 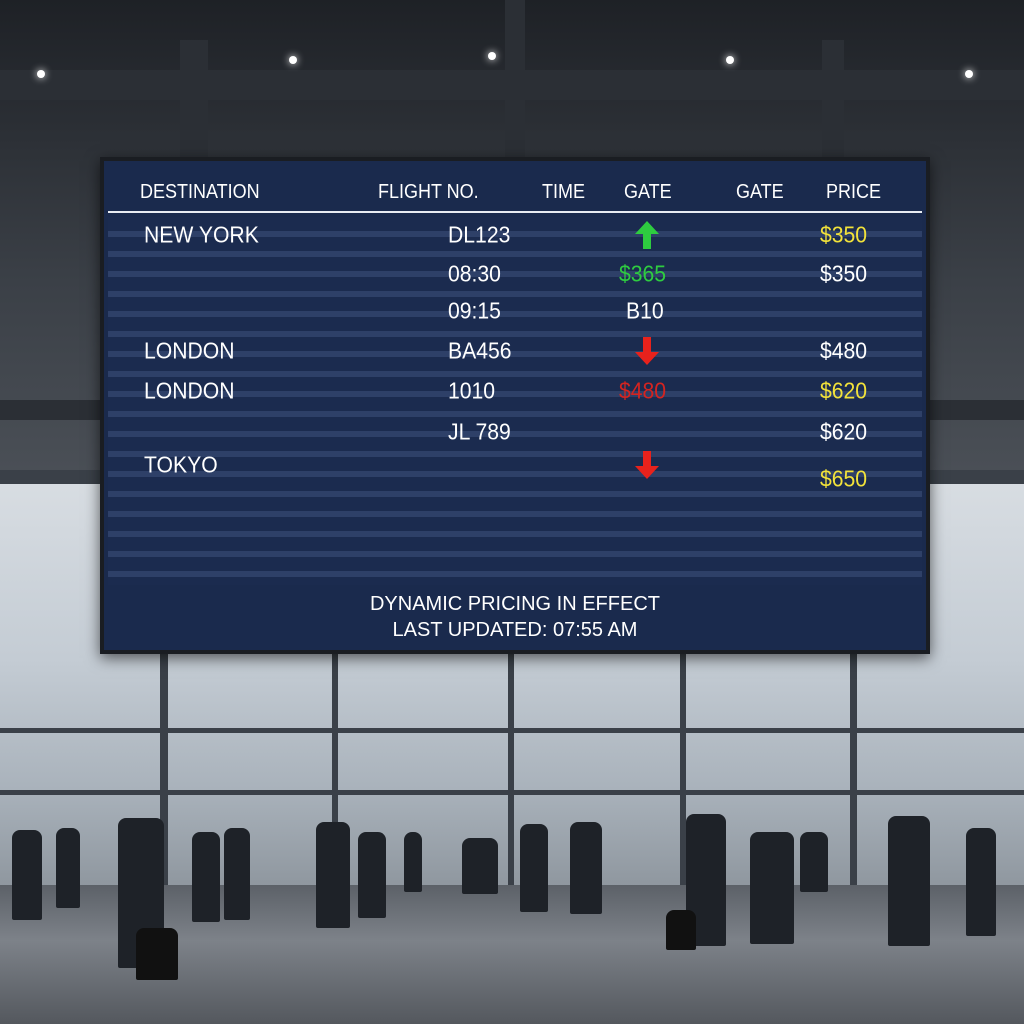 What do you see at coordinates (515, 630) in the screenshot?
I see `last-updated: LAST UPDATED: 07:55 AM` at bounding box center [515, 630].